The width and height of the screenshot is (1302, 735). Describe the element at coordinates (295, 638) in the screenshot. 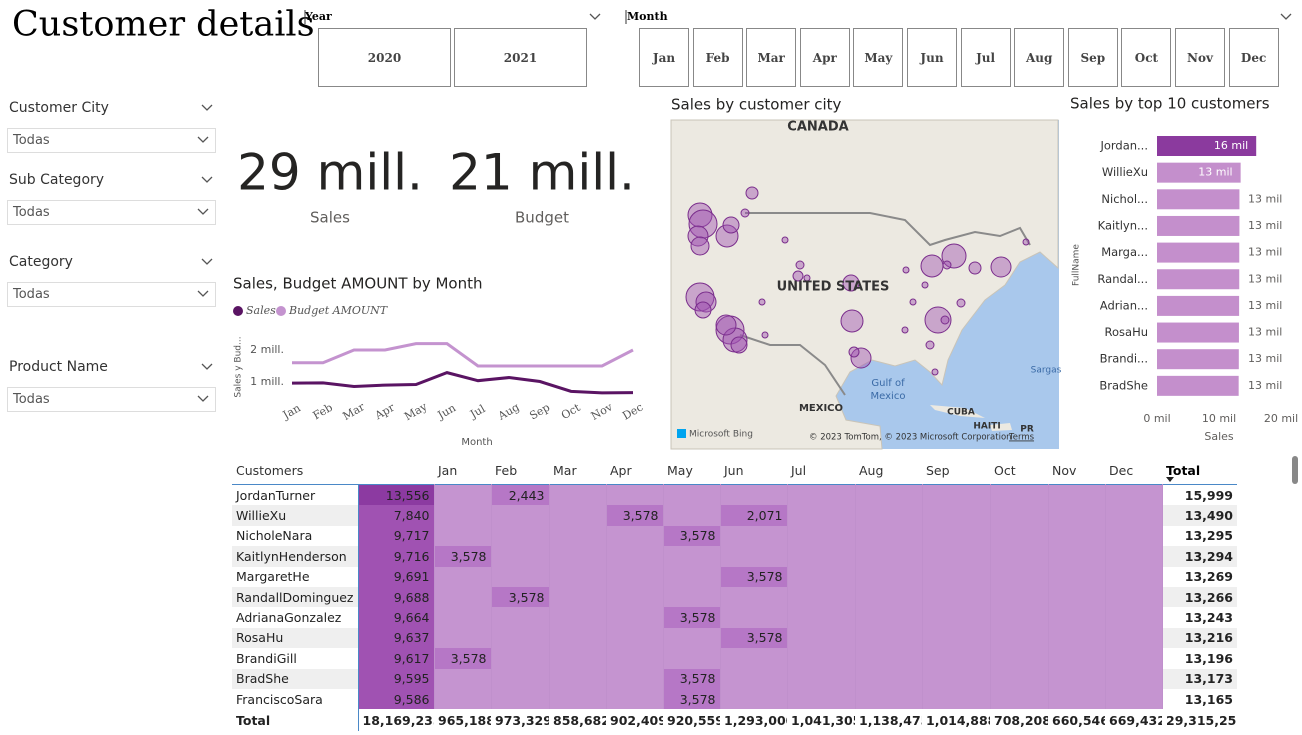

I see `row-header: RosaHu` at that location.